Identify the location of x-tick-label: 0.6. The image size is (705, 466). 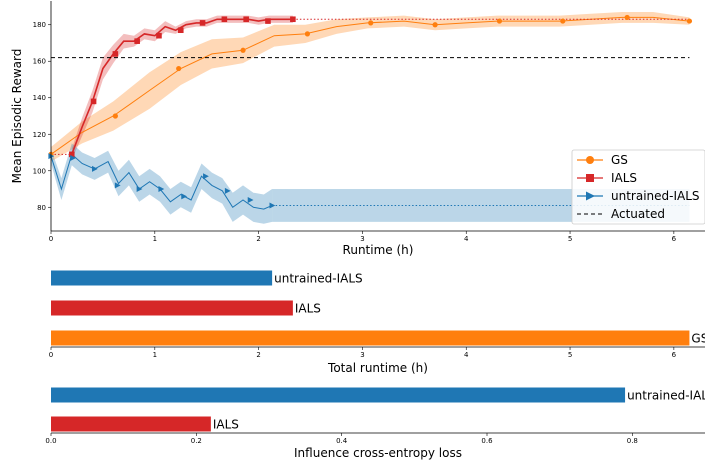
(487, 441).